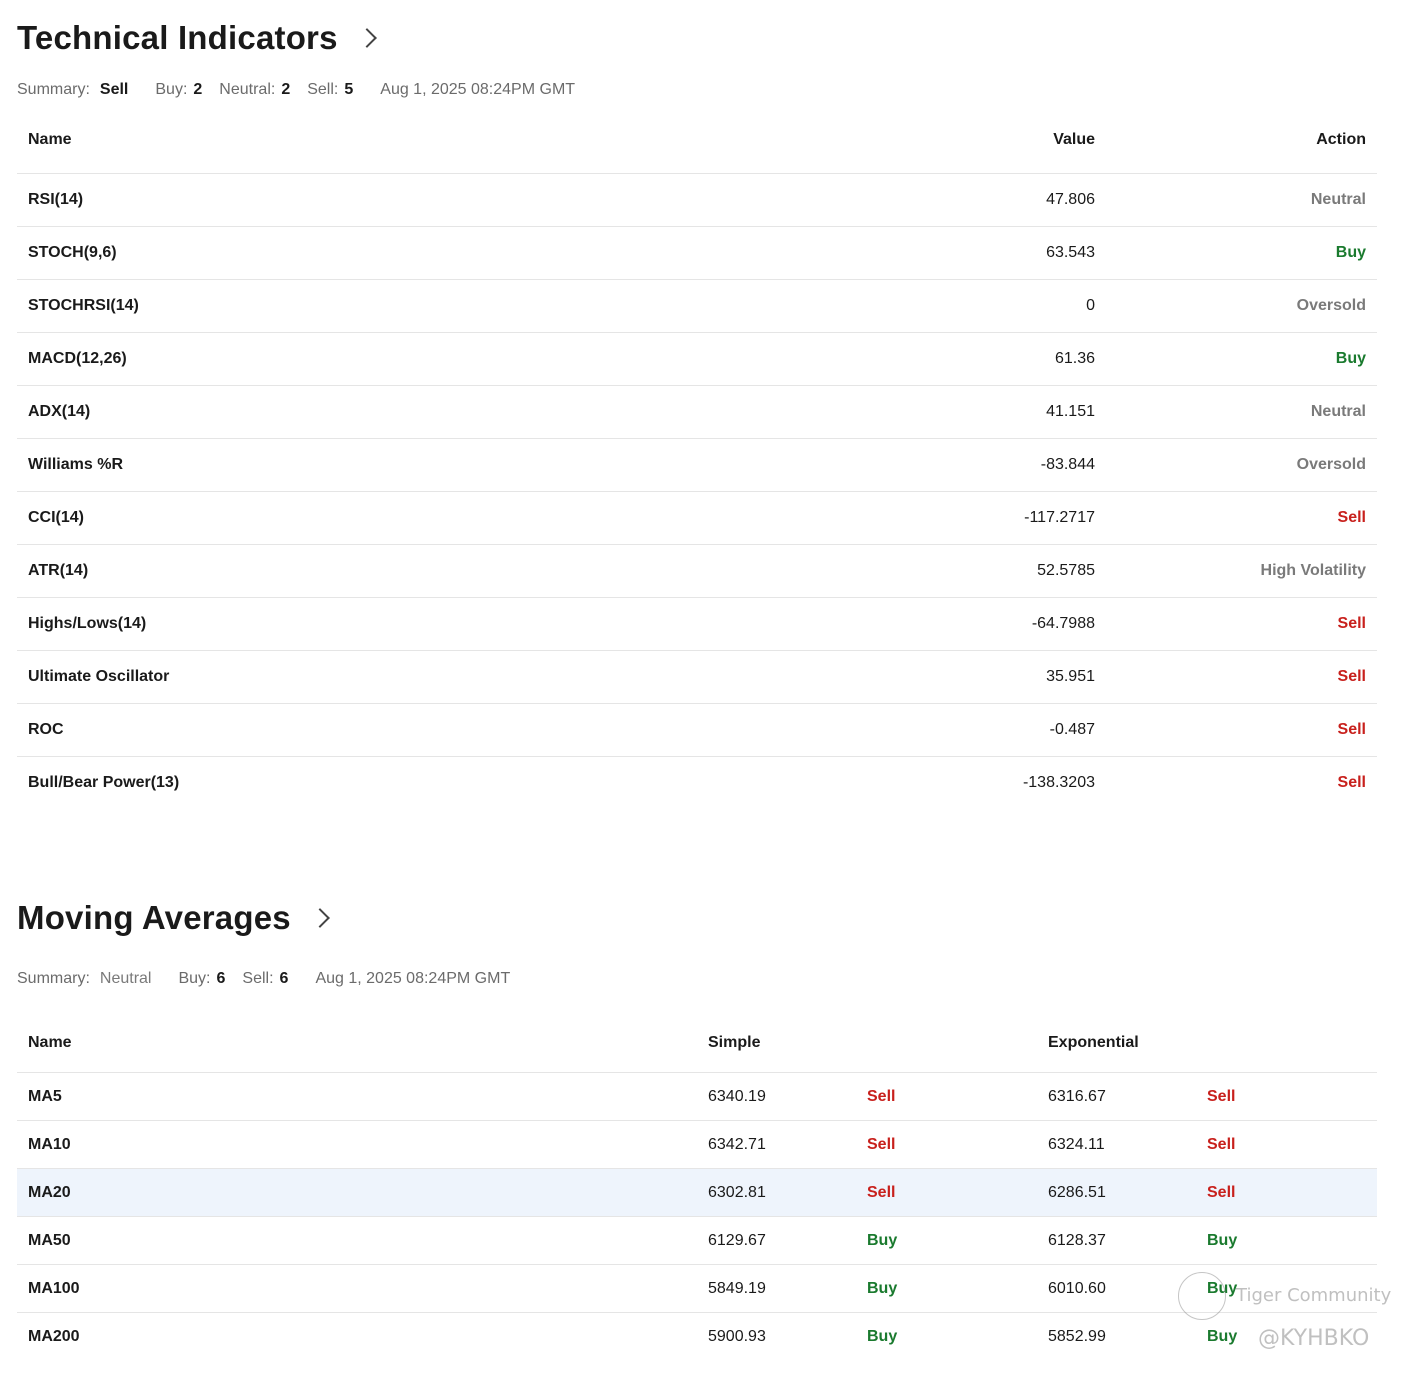 The height and width of the screenshot is (1374, 1404). What do you see at coordinates (417, 677) in the screenshot?
I see `indicator-name: Ultimate Oscillator` at bounding box center [417, 677].